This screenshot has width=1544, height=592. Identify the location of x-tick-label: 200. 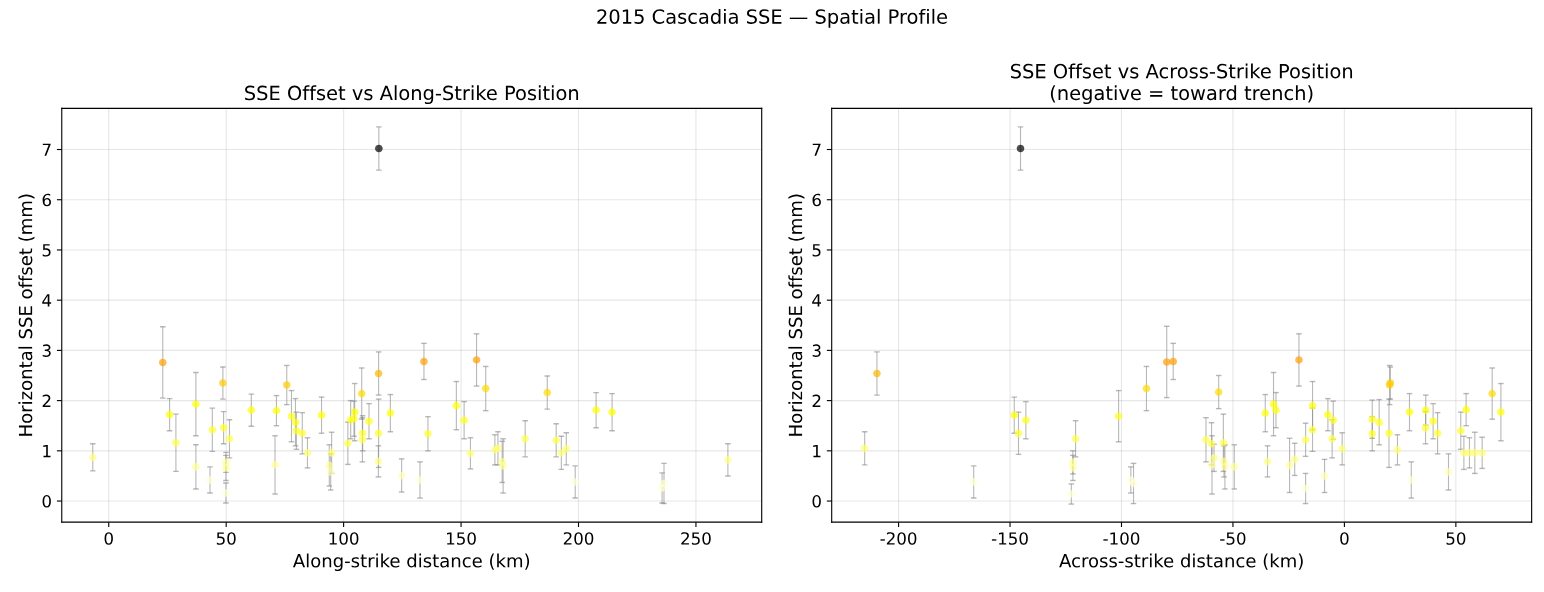
(578, 538).